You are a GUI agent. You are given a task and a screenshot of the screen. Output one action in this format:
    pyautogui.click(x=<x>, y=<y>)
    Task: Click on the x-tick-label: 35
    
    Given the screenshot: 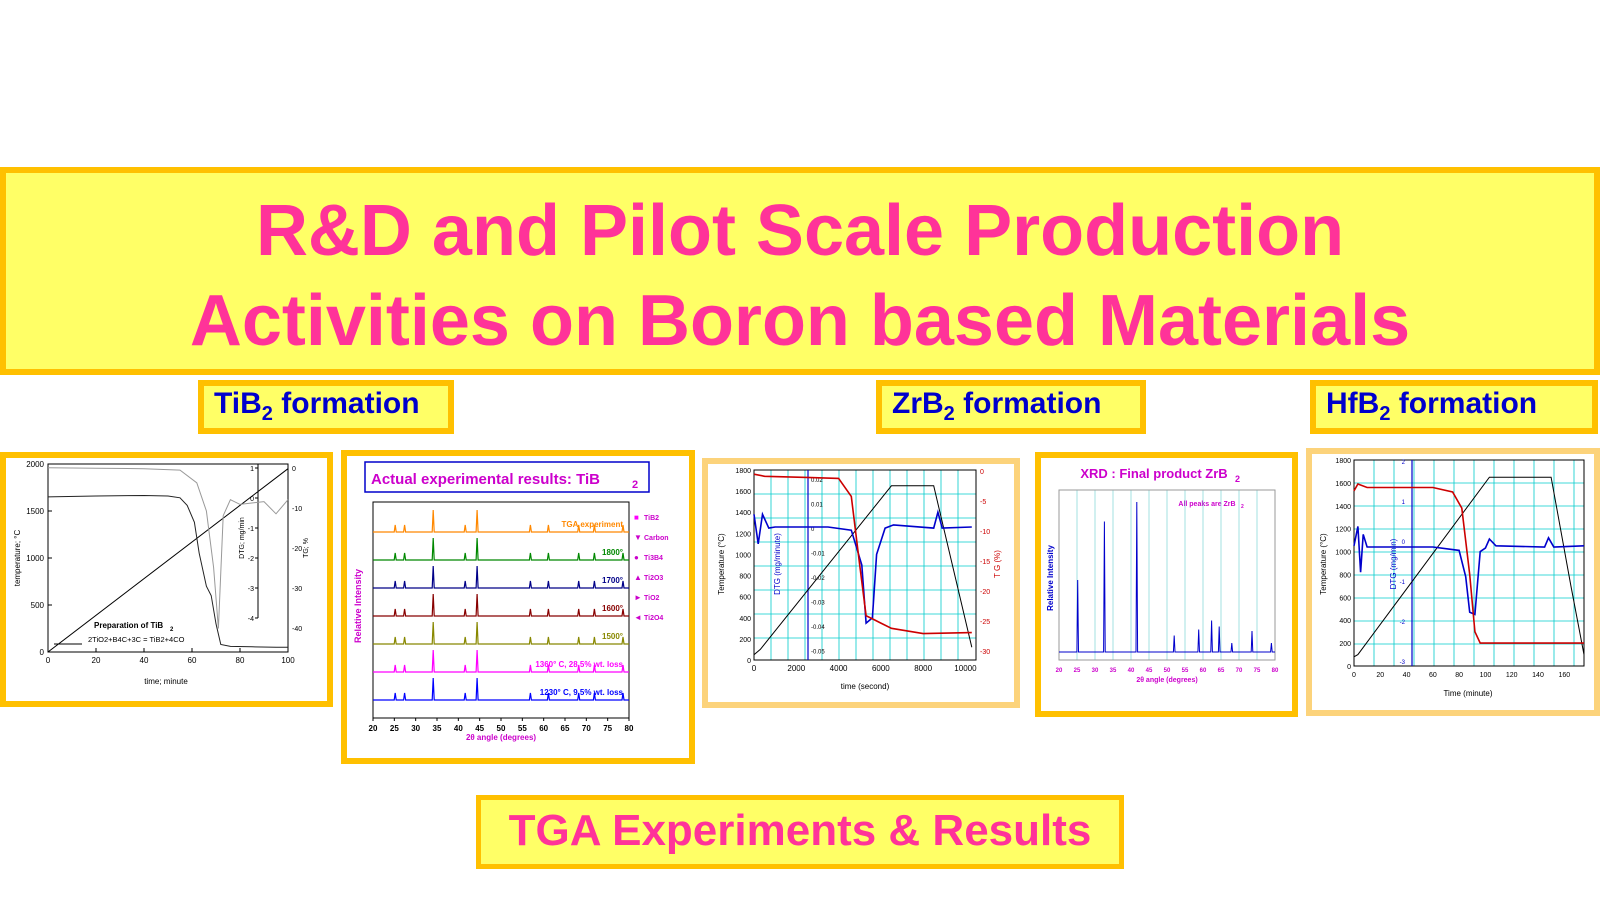 What is the action you would take?
    pyautogui.click(x=437, y=728)
    